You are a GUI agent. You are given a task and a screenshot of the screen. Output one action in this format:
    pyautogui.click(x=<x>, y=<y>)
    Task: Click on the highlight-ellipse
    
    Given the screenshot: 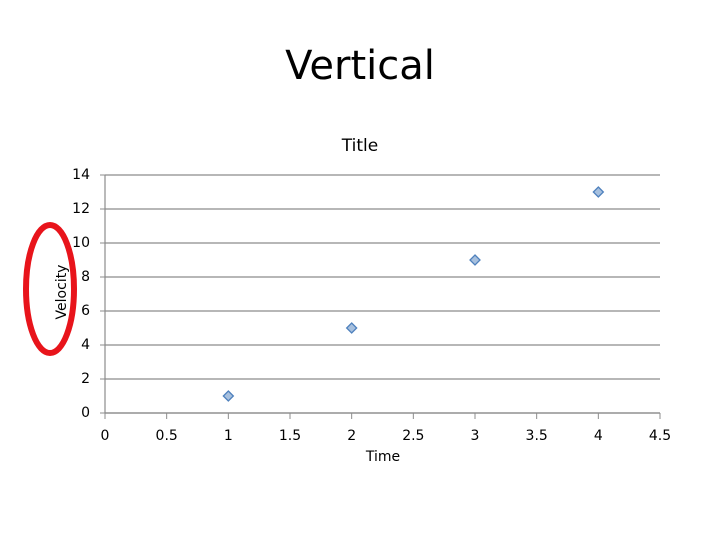 What is the action you would take?
    pyautogui.click(x=50, y=289)
    